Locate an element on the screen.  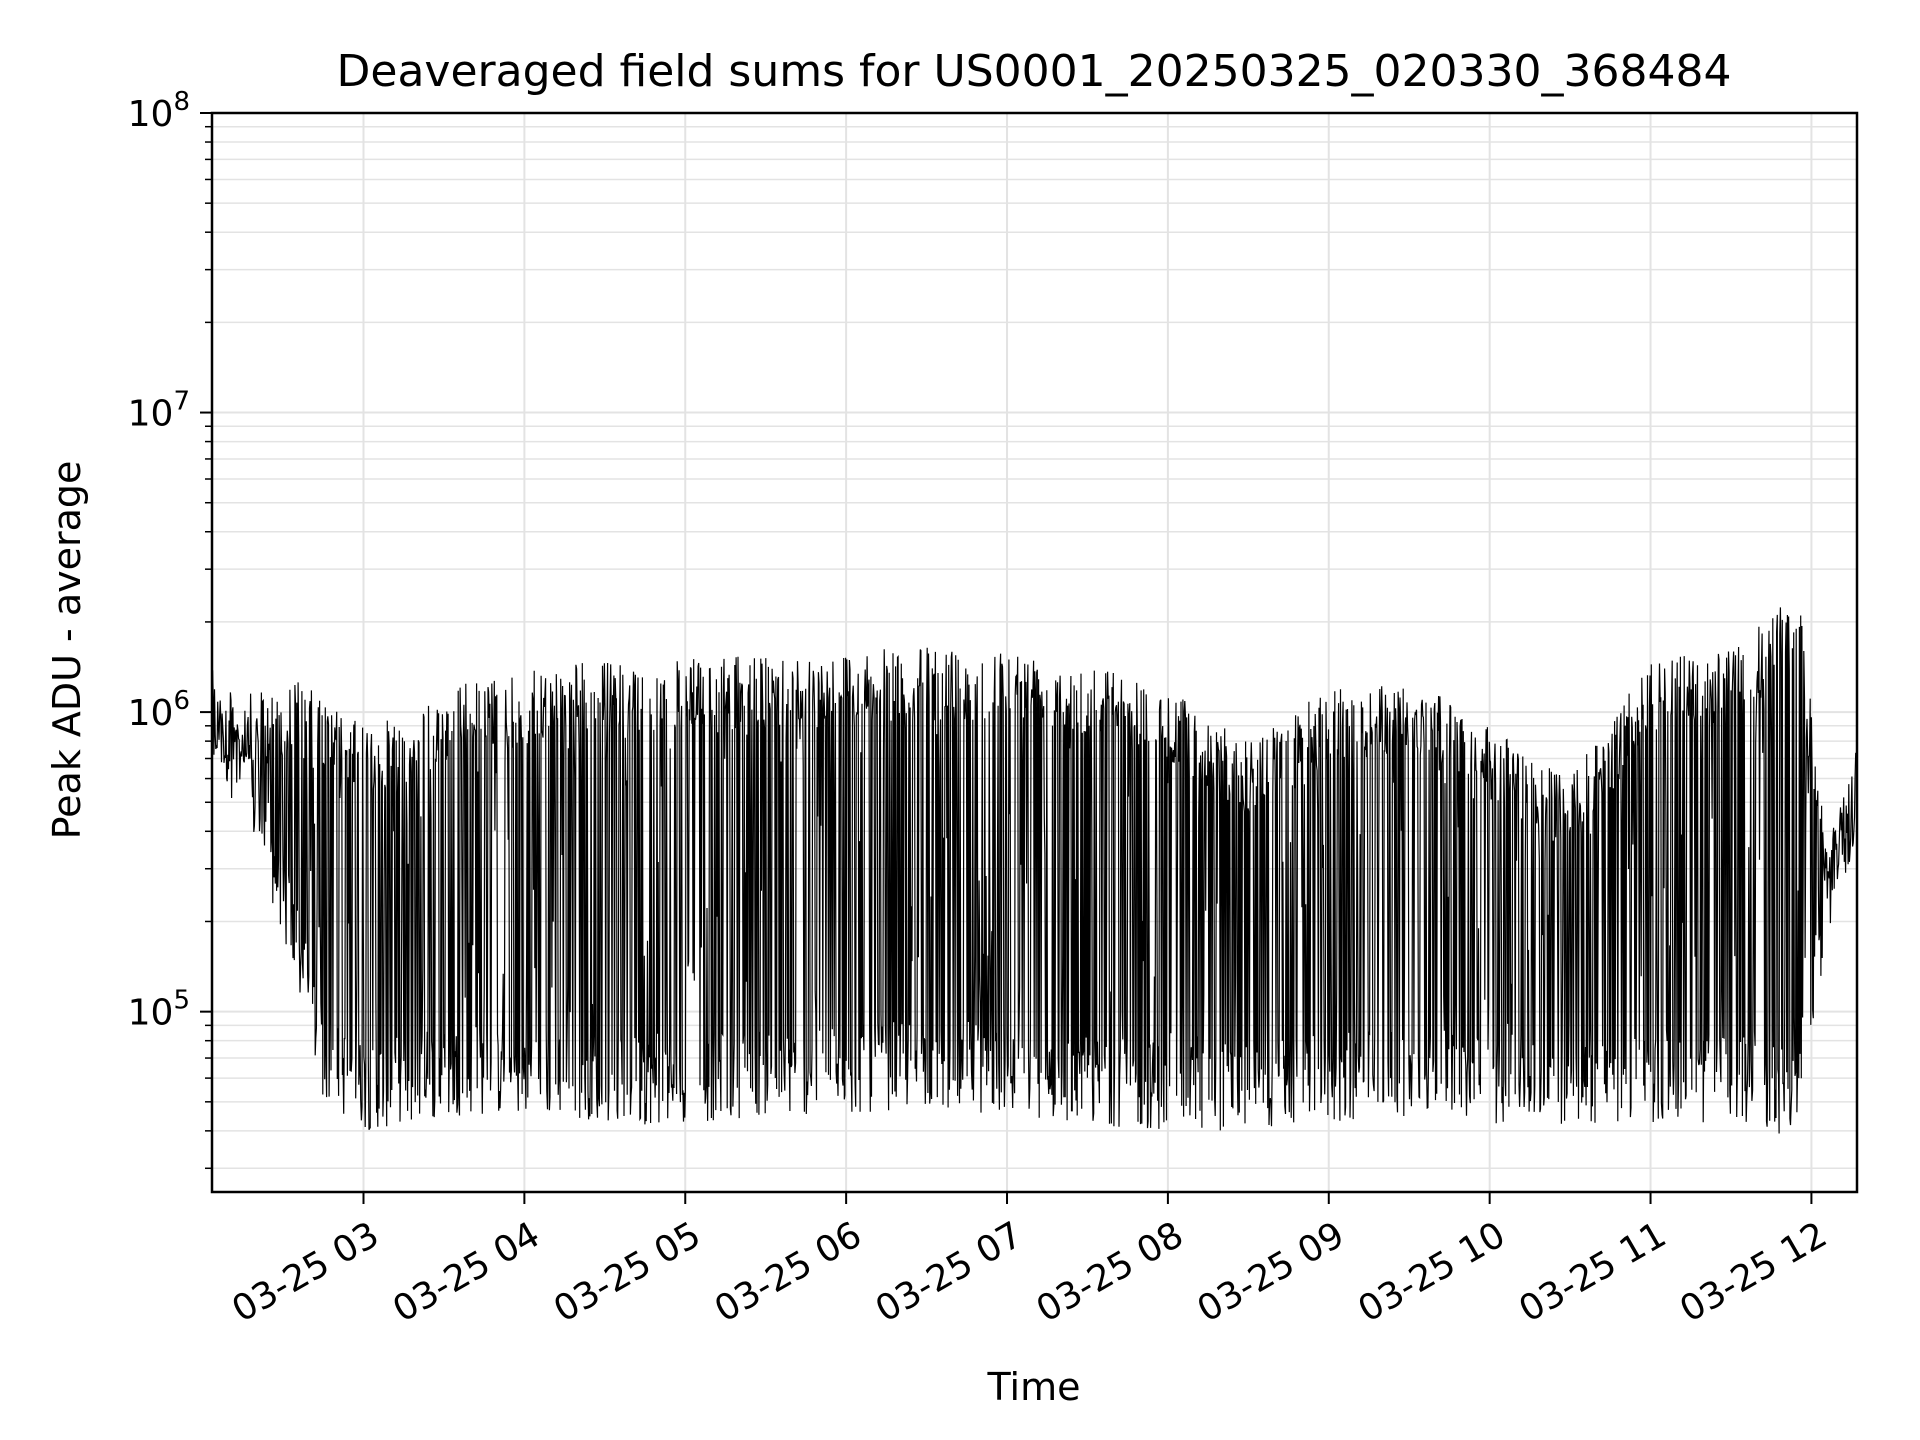
y-axis: 10⁵ 10⁶ 10⁷ 10⁸ is located at coordinates (170, 628).